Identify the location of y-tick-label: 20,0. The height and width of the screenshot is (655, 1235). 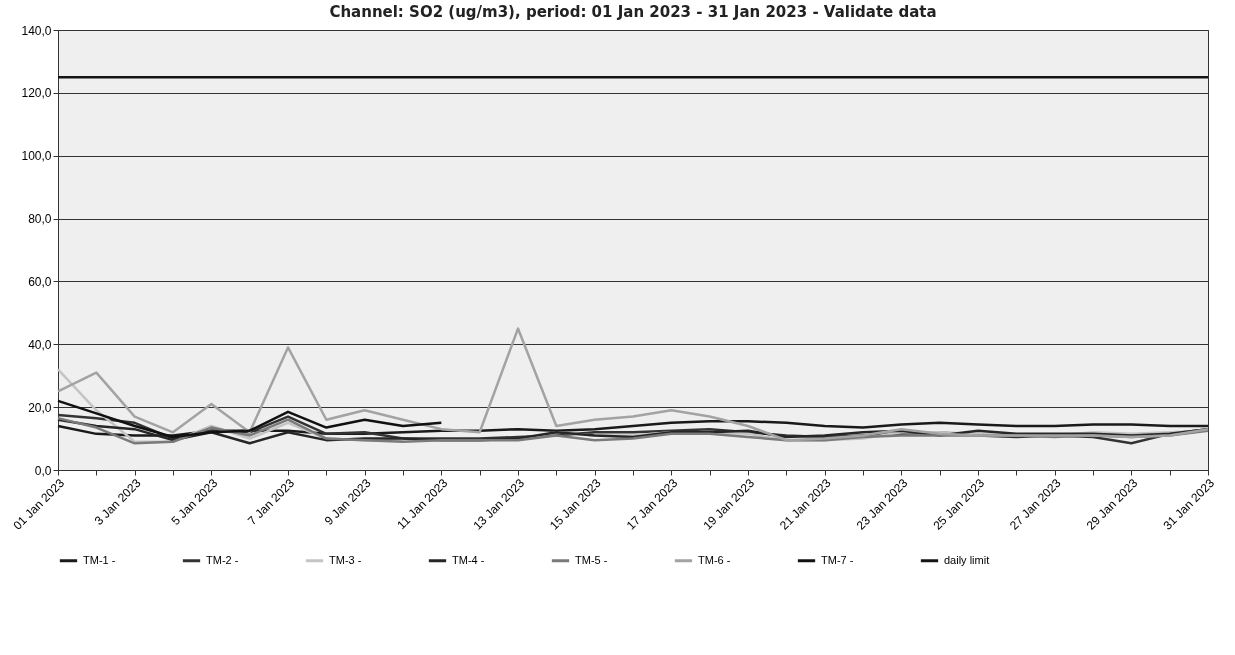
(40, 407).